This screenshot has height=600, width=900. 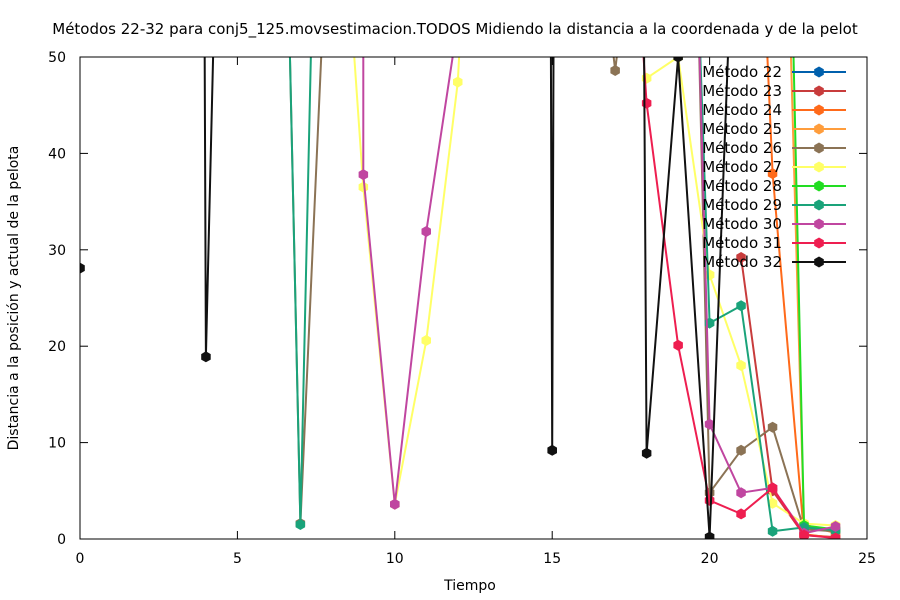 What do you see at coordinates (742, 224) in the screenshot?
I see `legend-label: Método 30` at bounding box center [742, 224].